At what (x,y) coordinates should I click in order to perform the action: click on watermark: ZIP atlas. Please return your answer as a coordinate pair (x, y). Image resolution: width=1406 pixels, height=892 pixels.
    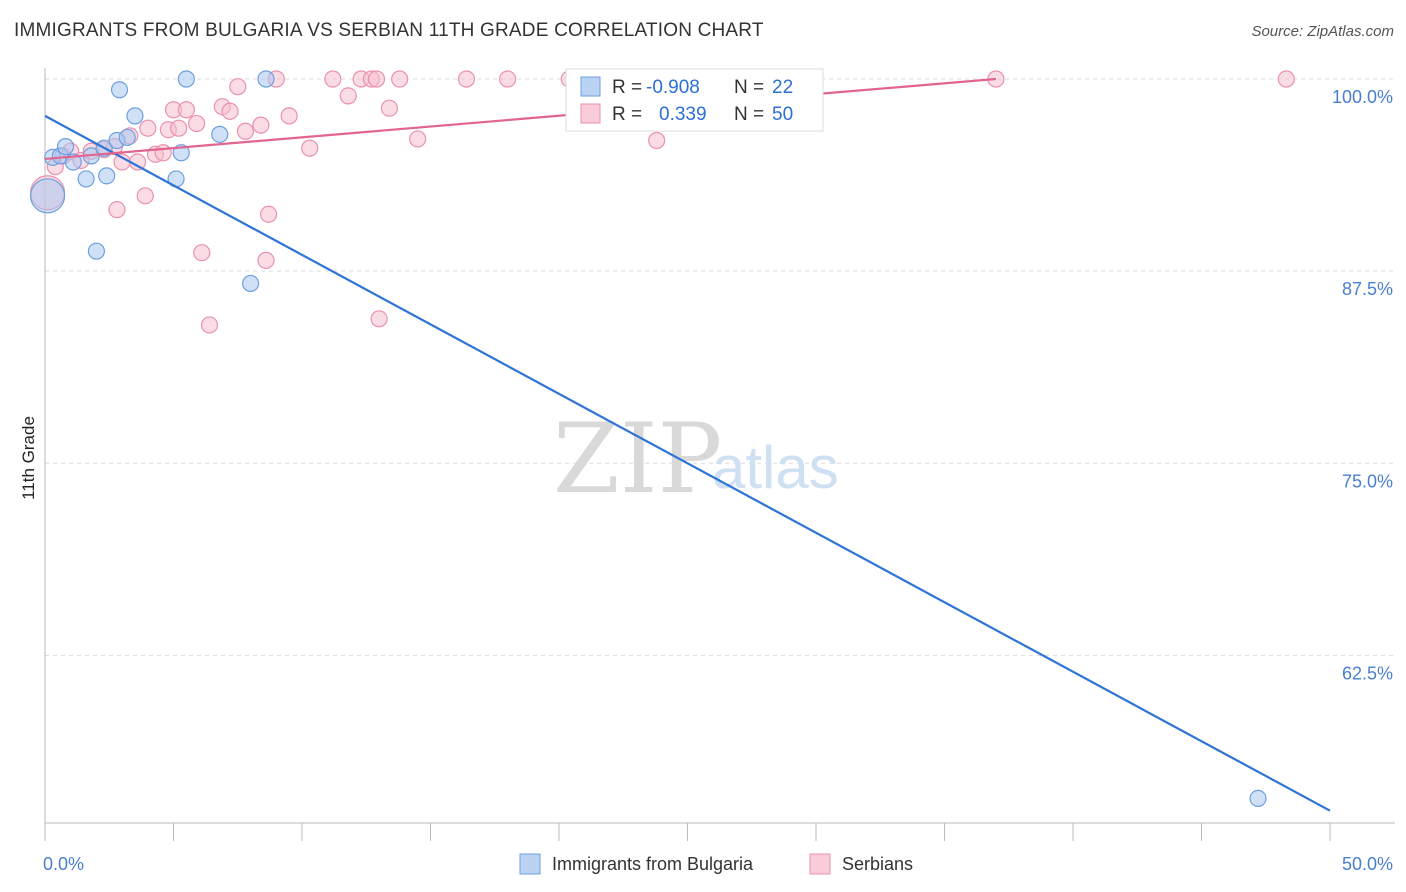
    Looking at the image, I should click on (696, 459).